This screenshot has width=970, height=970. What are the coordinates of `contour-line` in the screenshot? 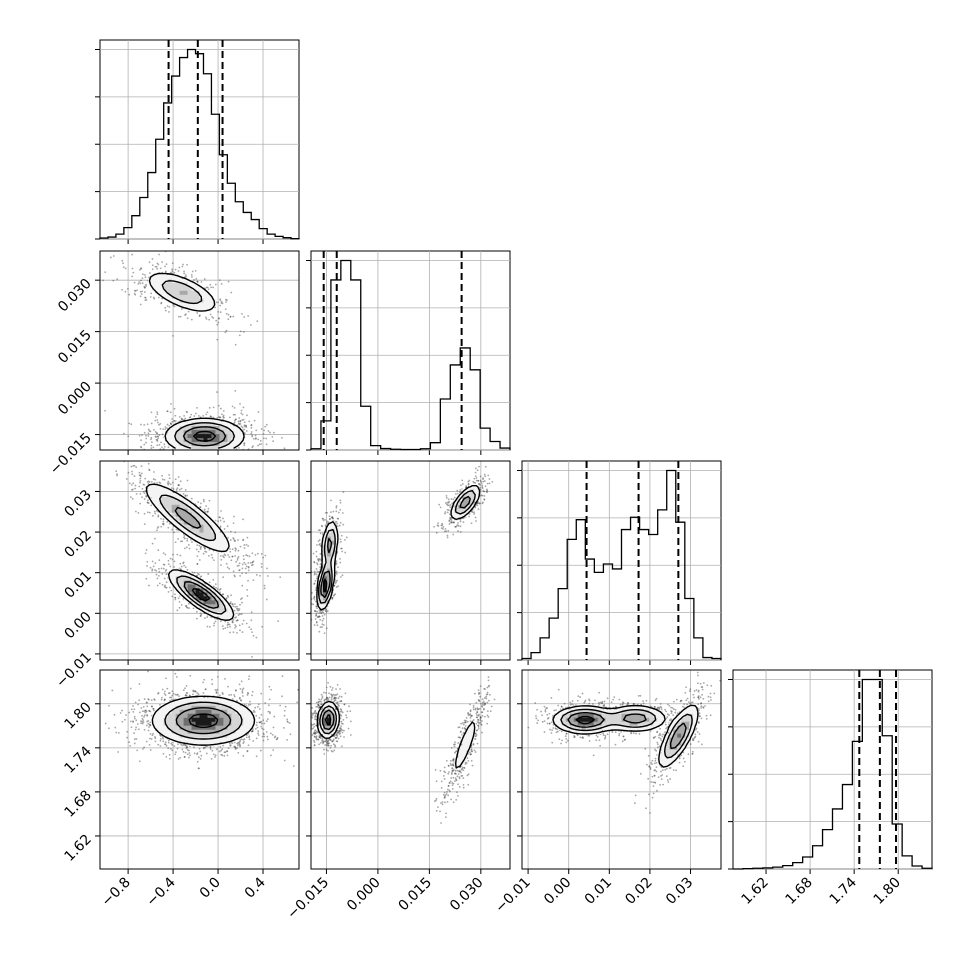 It's located at (204, 436).